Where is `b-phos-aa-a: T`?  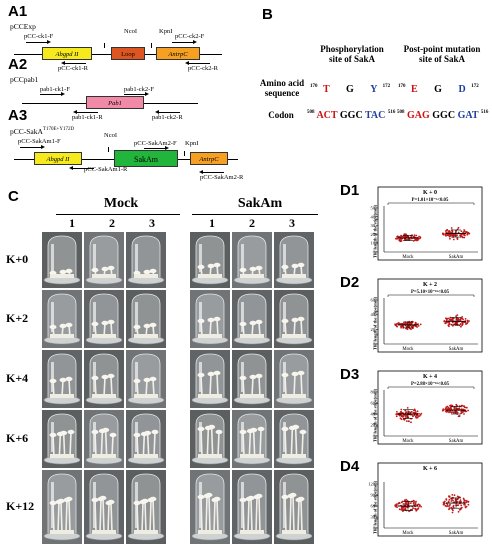 b-phos-aa-a: T is located at coordinates (326, 89).